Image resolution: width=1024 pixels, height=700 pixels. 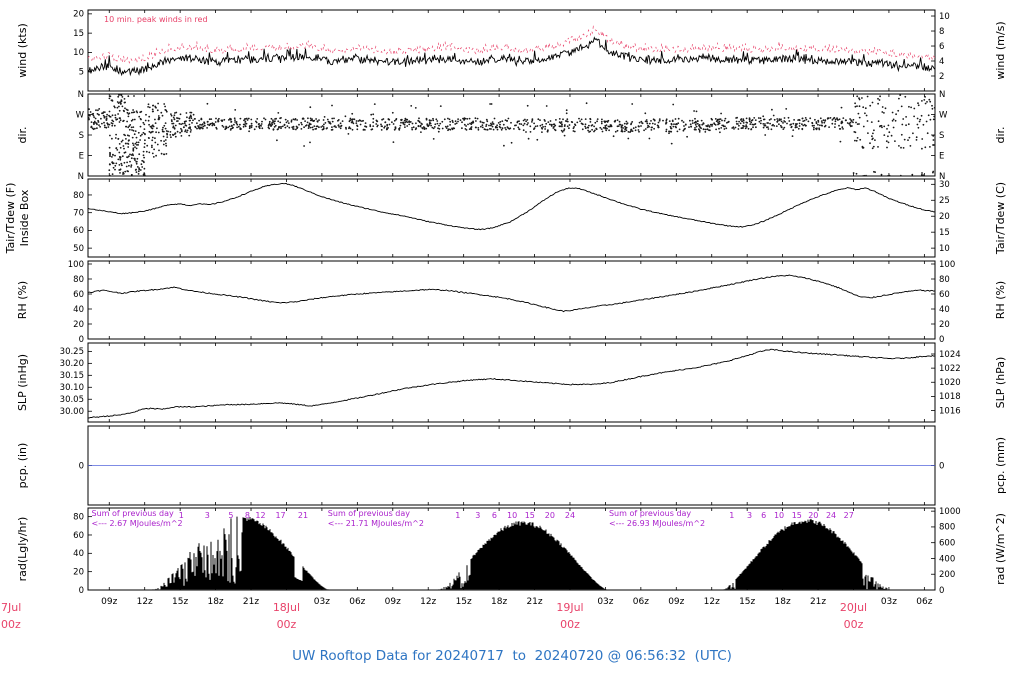 I want to click on y-tick-label: 30.00, so click(x=72, y=412).